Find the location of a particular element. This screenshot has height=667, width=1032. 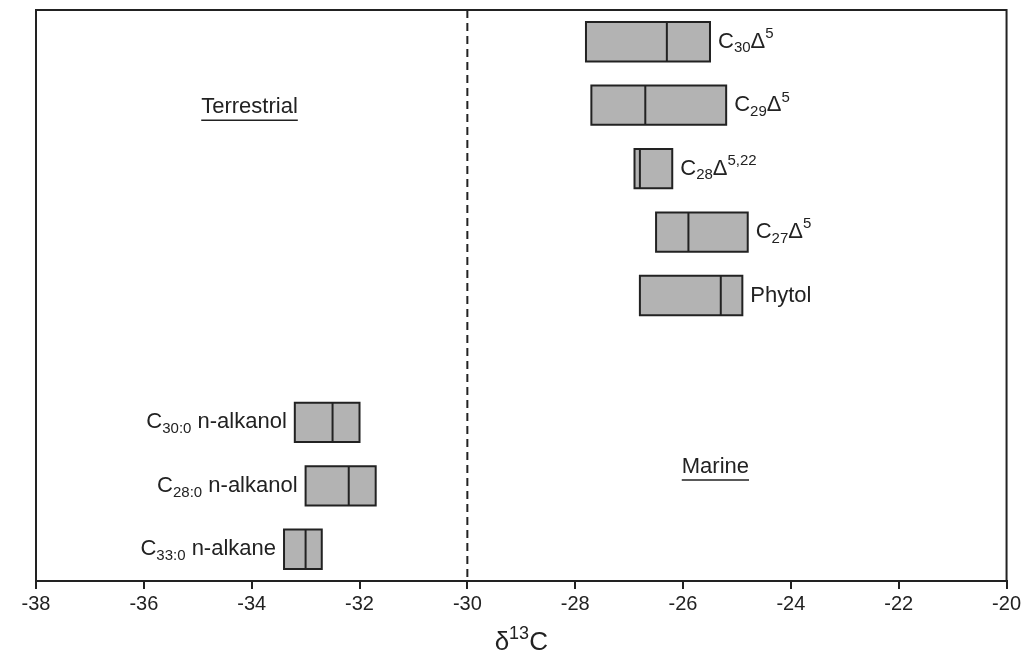

x-tick-label: -20 is located at coordinates (1006, 602).